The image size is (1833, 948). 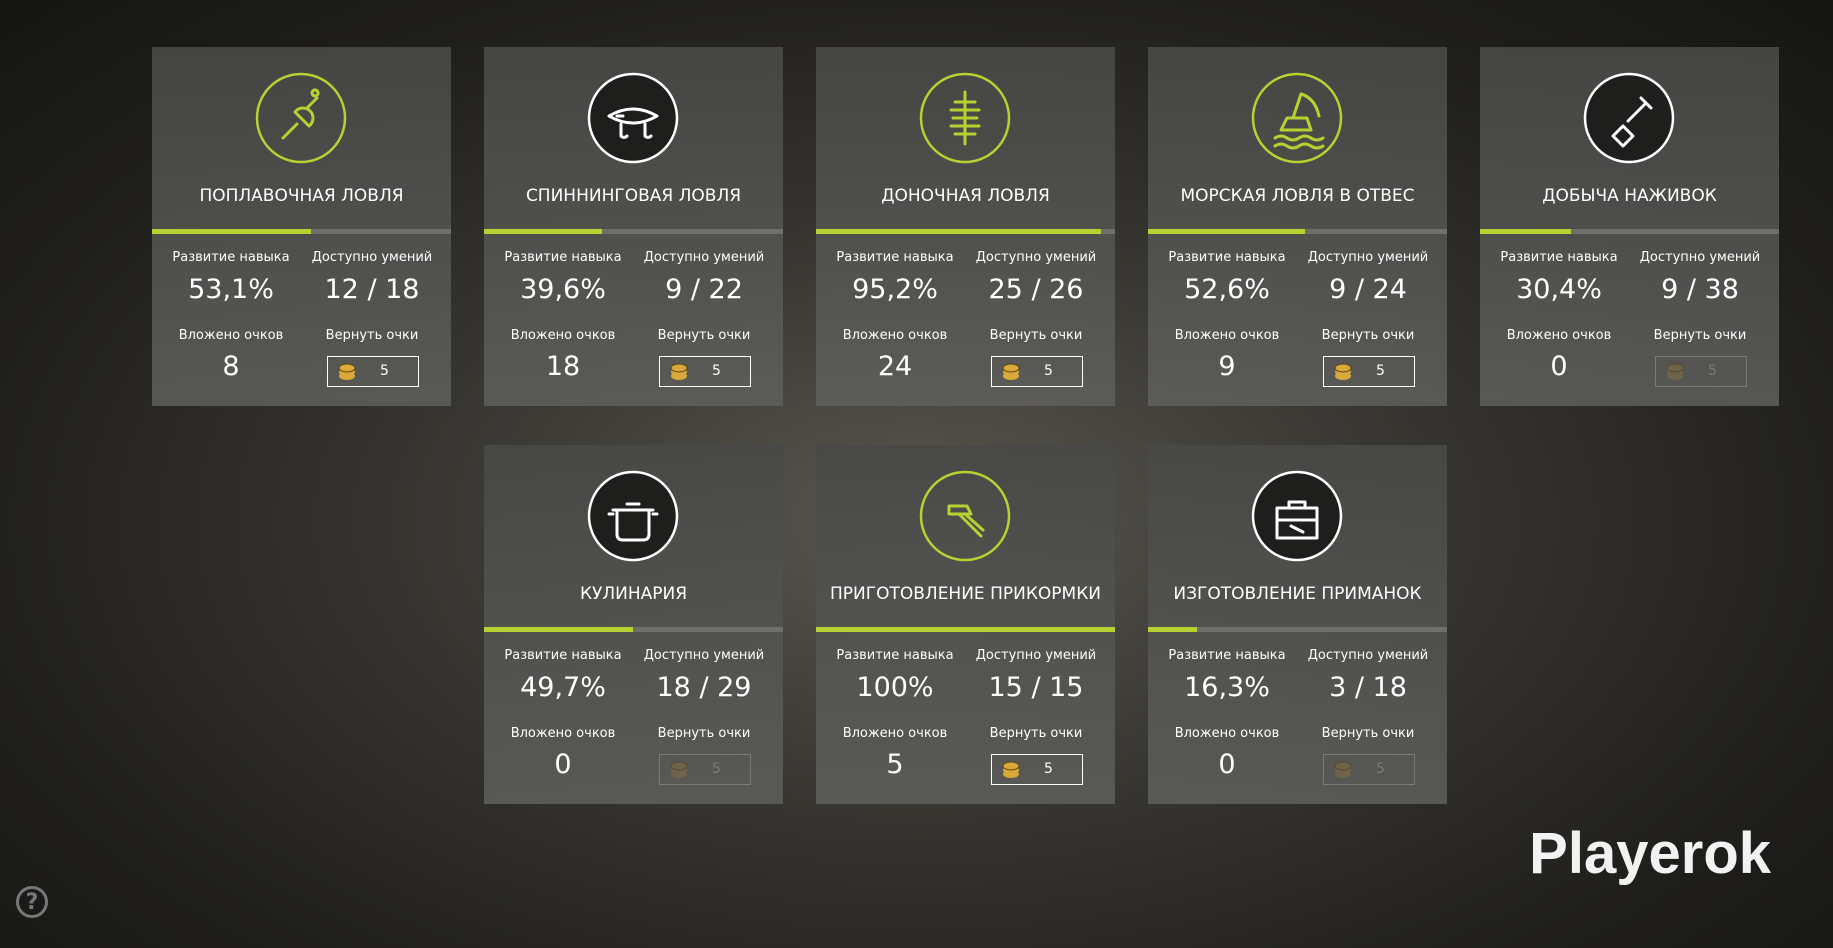 What do you see at coordinates (1297, 196) in the screenshot?
I see `skill-title: МОРСКАЯ ЛОВЛЯ В ОТВЕС` at bounding box center [1297, 196].